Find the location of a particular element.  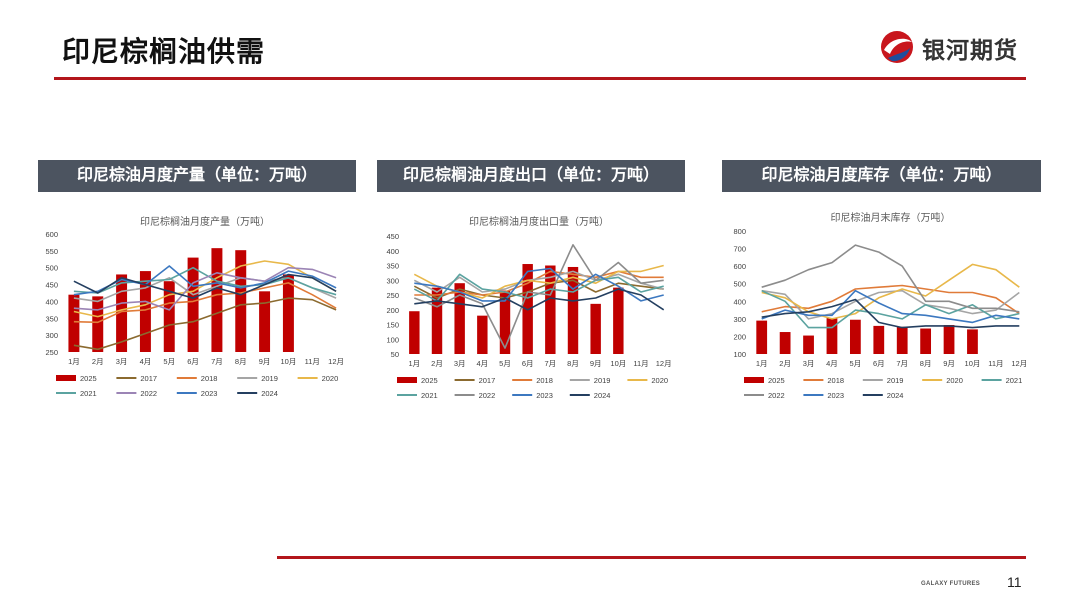

panel-header-export: 印尼棕榈油月度出口（单位：万吨） is located at coordinates (531, 176).